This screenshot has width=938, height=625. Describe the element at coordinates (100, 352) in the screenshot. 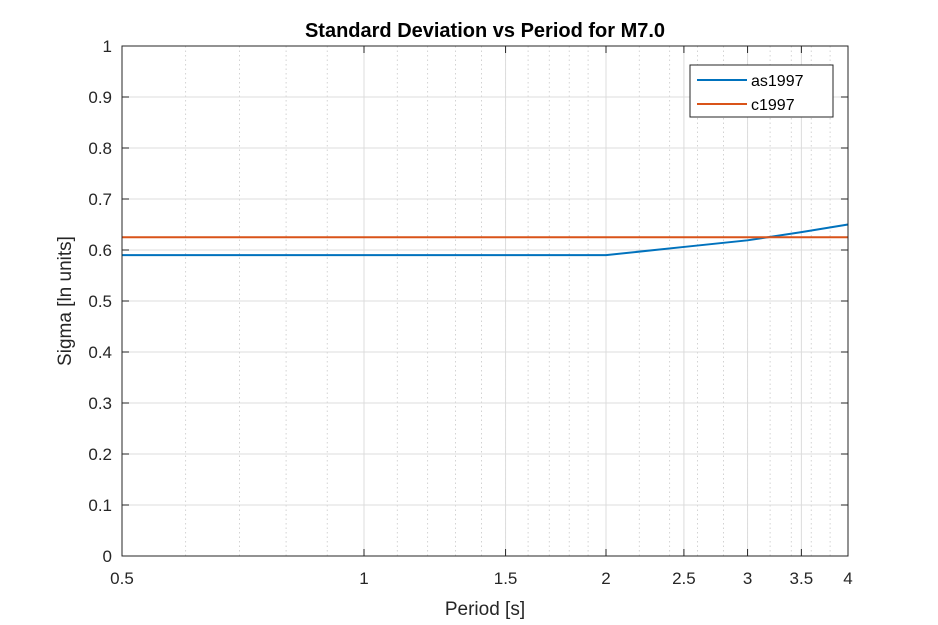

I see `y-tick-label-0-4: 0.4` at that location.